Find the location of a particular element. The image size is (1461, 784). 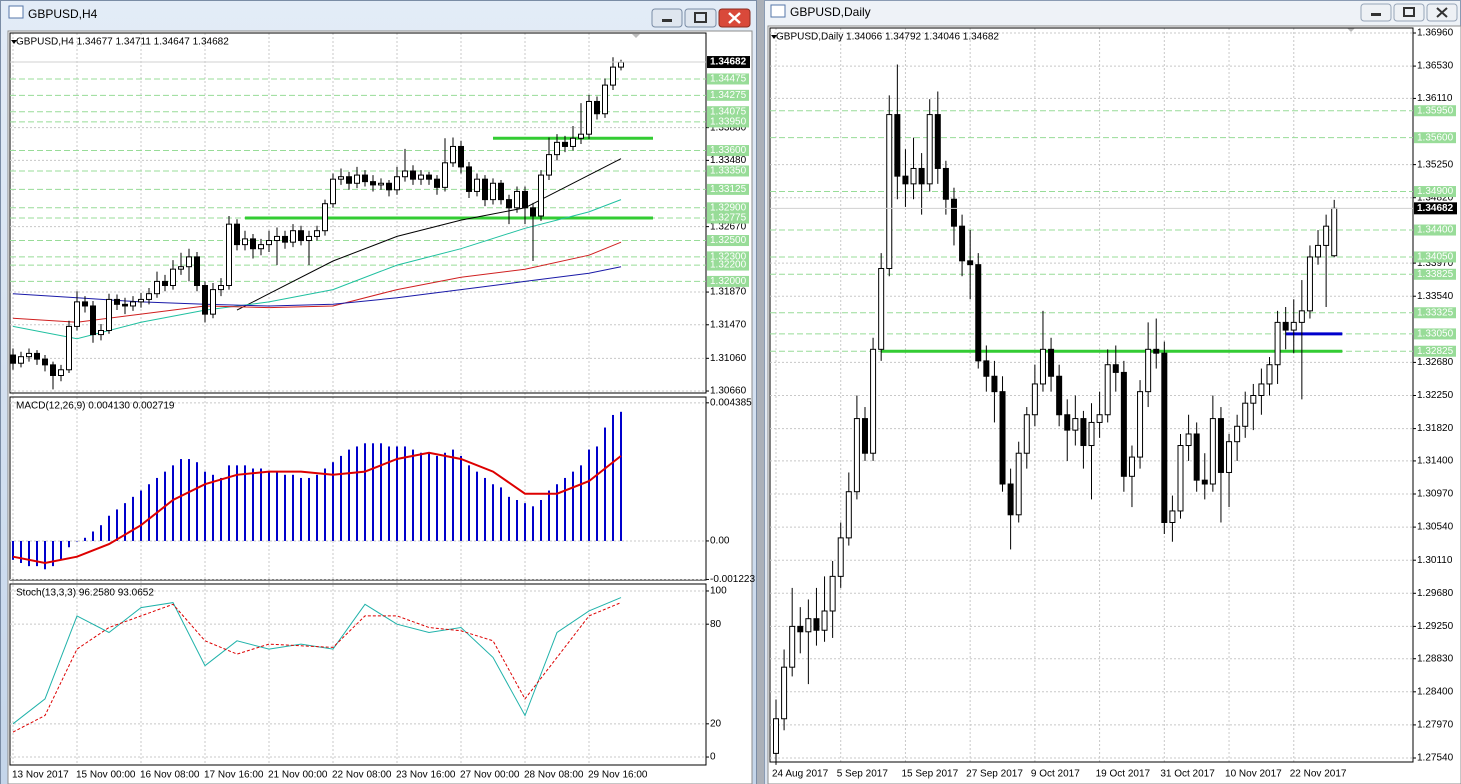

window-buttons is located at coordinates (701, 18).